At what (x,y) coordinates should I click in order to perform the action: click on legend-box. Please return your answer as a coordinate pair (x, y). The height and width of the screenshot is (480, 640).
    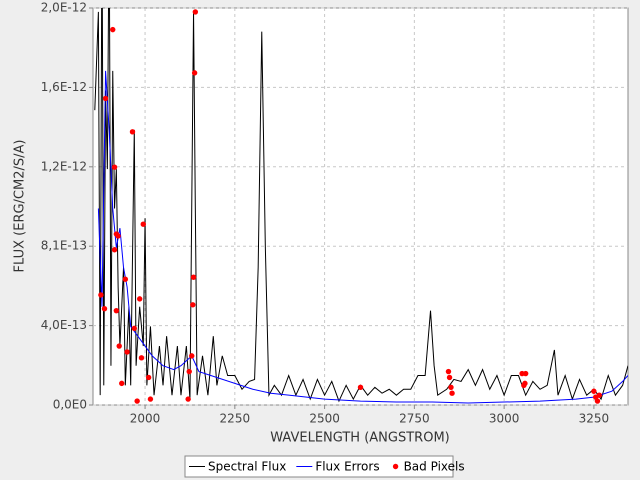
    Looking at the image, I should click on (319, 466).